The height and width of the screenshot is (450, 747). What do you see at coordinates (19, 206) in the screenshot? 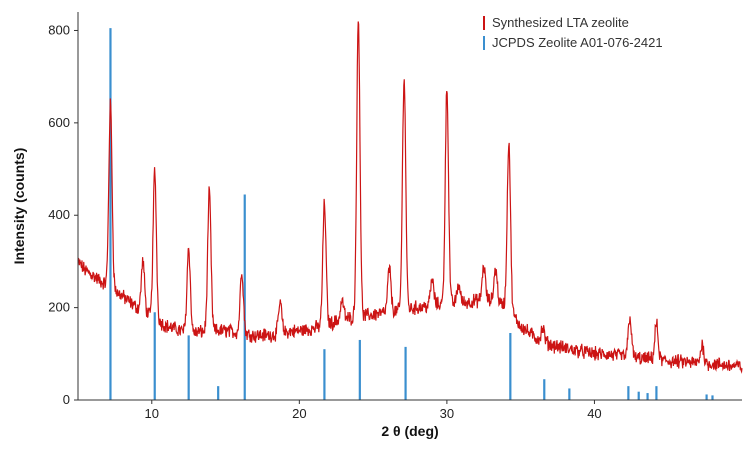
I see `y-axis-title: Intensity (counts)` at bounding box center [19, 206].